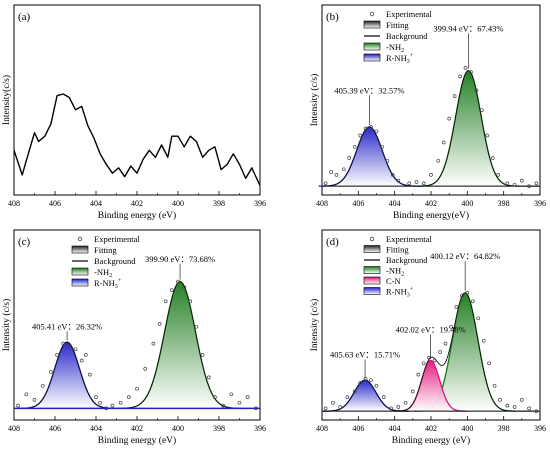  What do you see at coordinates (467, 428) in the screenshot?
I see `x-tick-label: 400` at bounding box center [467, 428].